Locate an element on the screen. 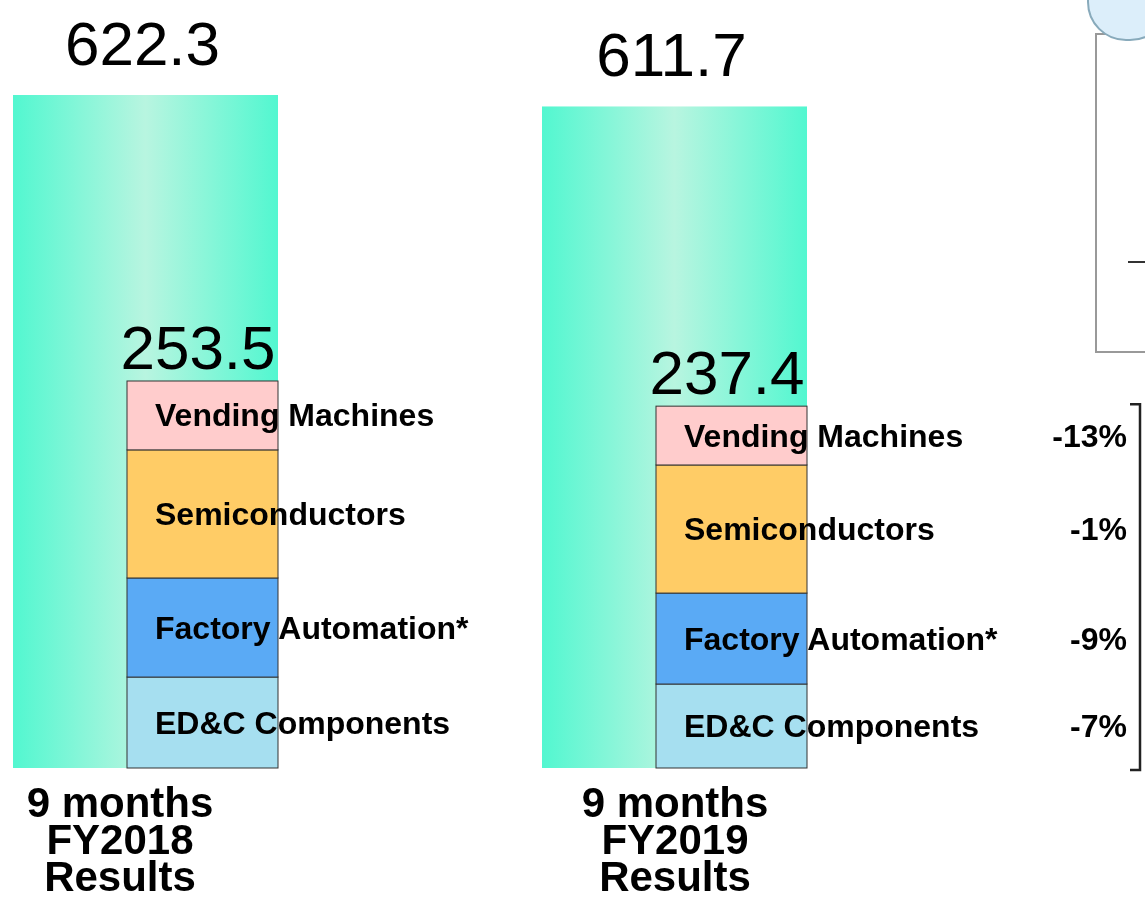 Image resolution: width=1145 pixels, height=923 pixels. data-label: 611.7 is located at coordinates (671, 55).